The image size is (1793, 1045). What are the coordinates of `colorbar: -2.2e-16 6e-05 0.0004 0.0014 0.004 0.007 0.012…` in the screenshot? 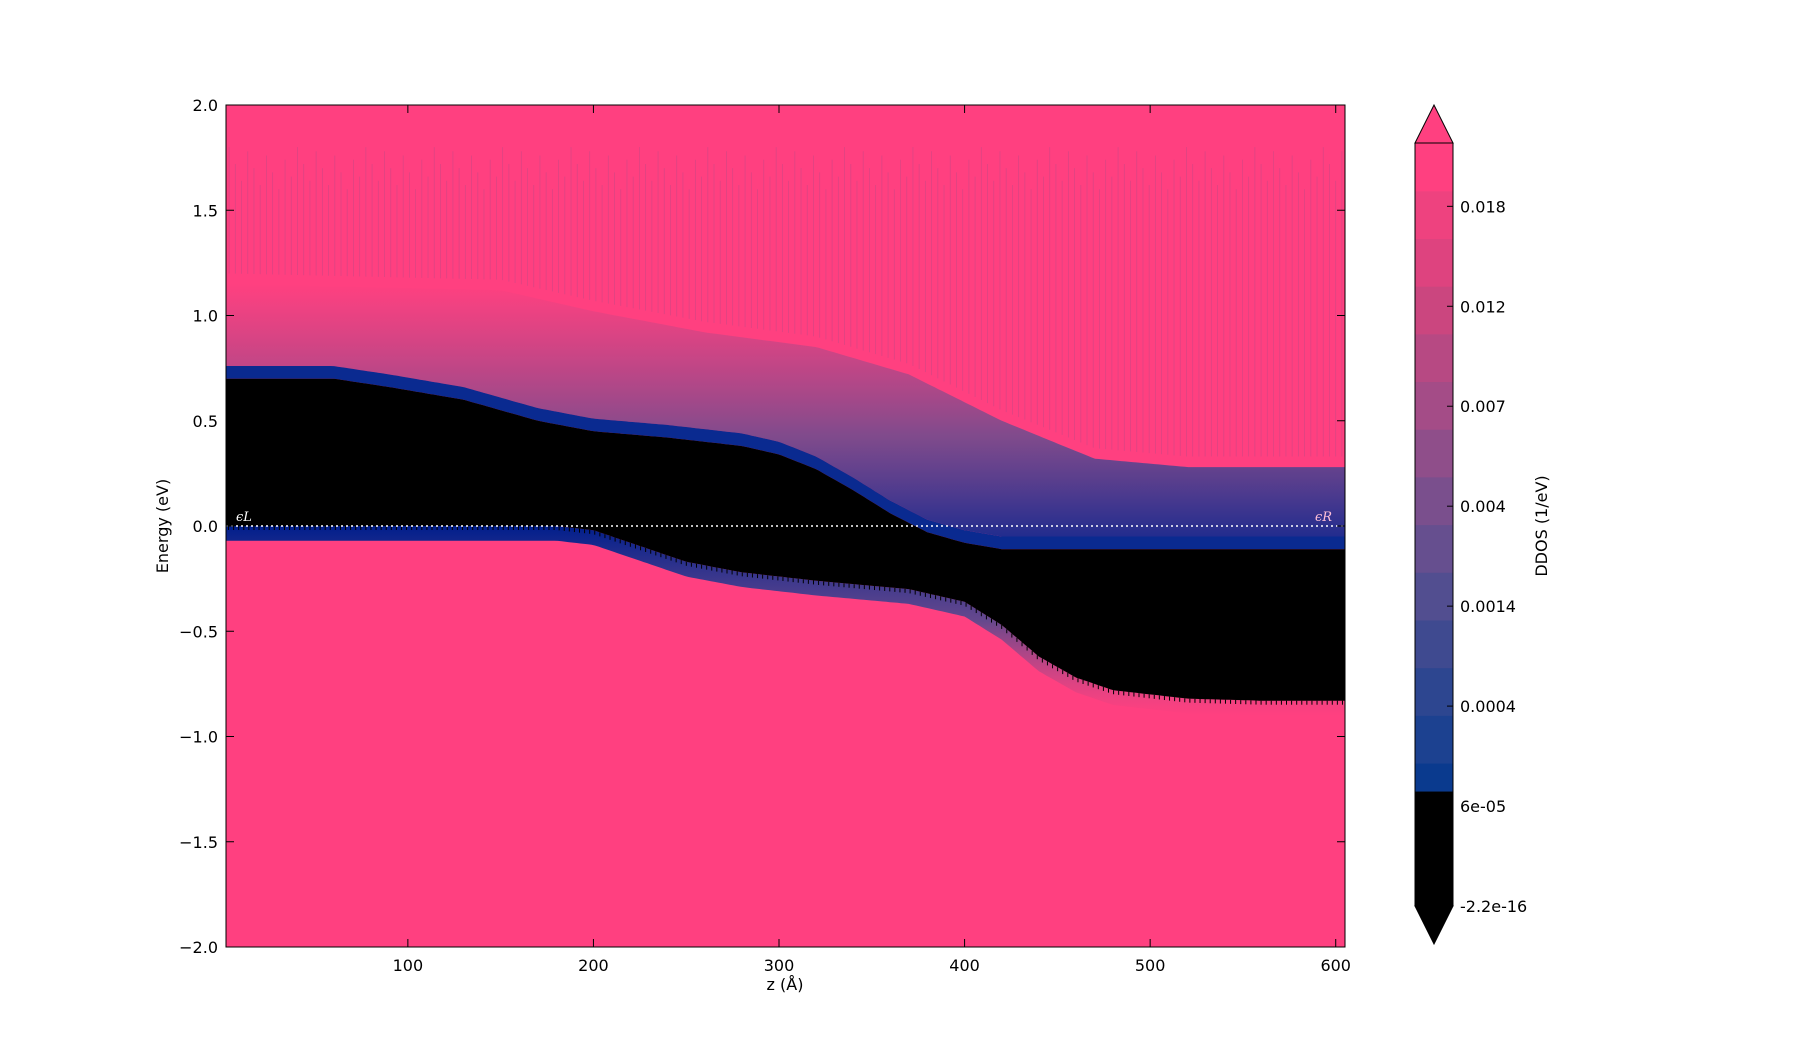 It's located at (1470, 524).